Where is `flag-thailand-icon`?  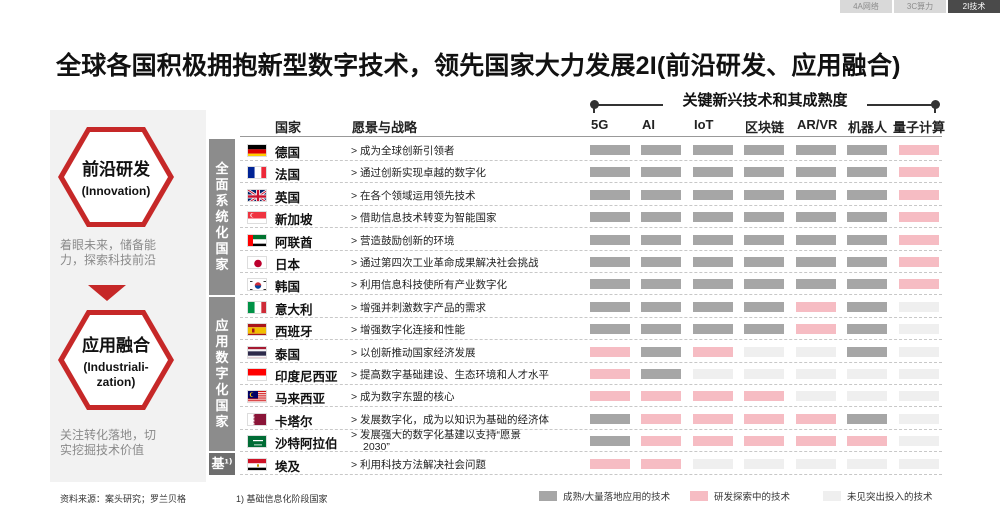
flag-thailand-icon is located at coordinates (257, 352).